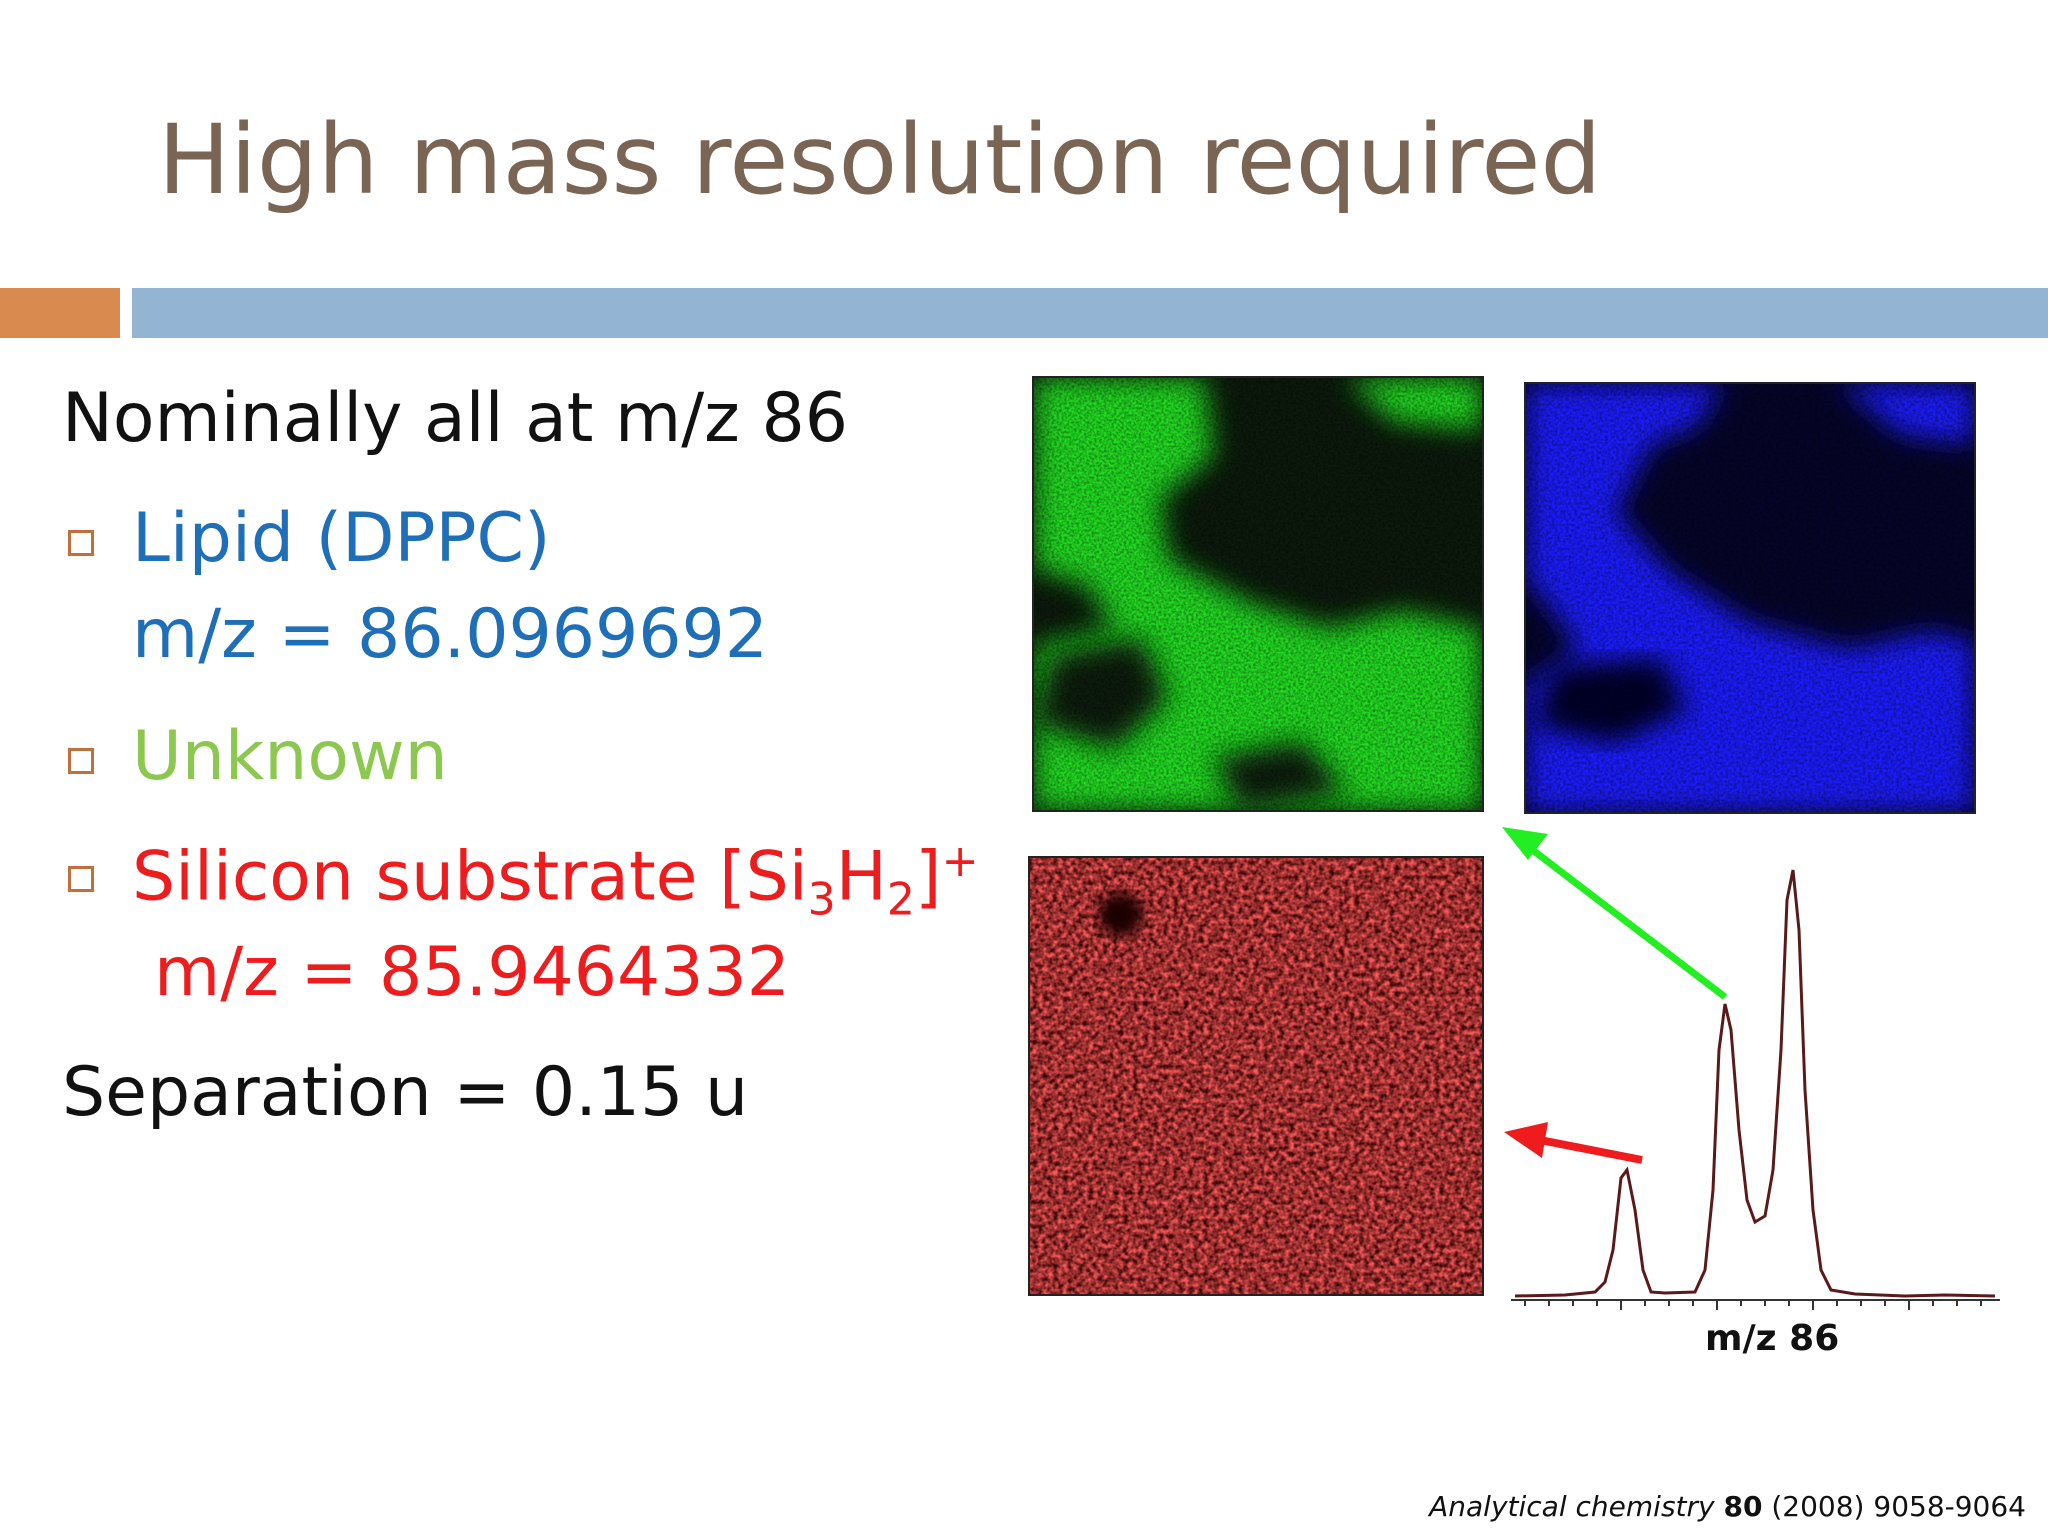 This screenshot has height=1536, width=2048. What do you see at coordinates (405, 1092) in the screenshot?
I see `separation-line: Separation = 0.15 u` at bounding box center [405, 1092].